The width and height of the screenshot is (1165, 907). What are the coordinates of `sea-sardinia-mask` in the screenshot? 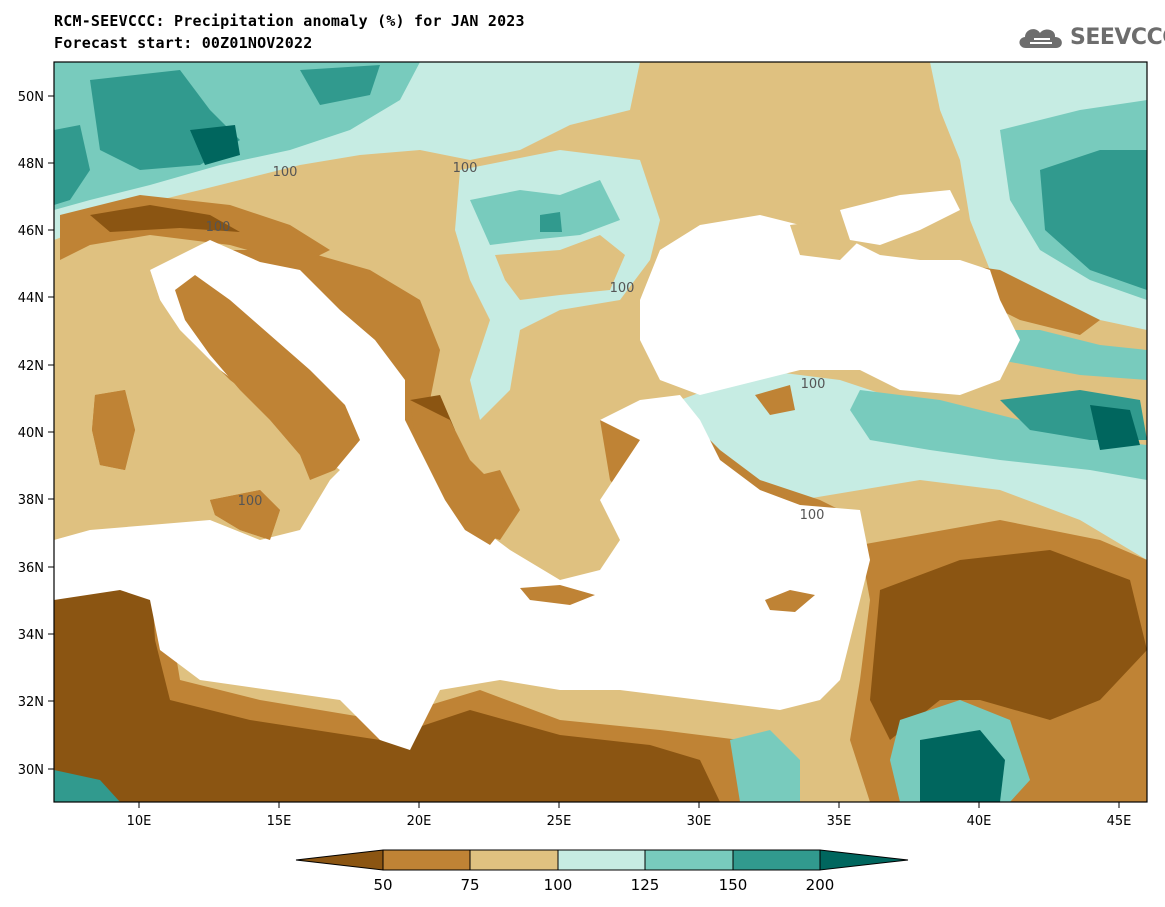 It's located at (113, 430).